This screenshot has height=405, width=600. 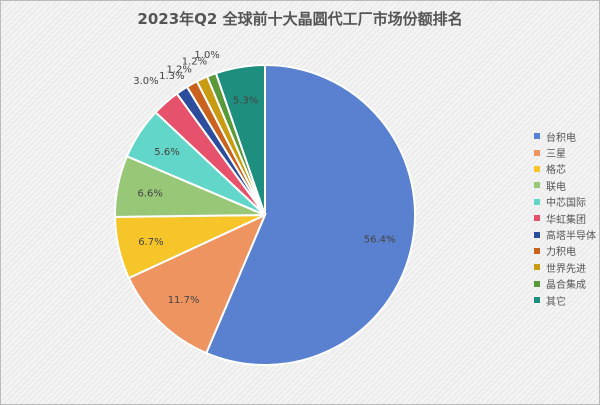 I want to click on data-label: 1.0%, so click(x=206, y=55).